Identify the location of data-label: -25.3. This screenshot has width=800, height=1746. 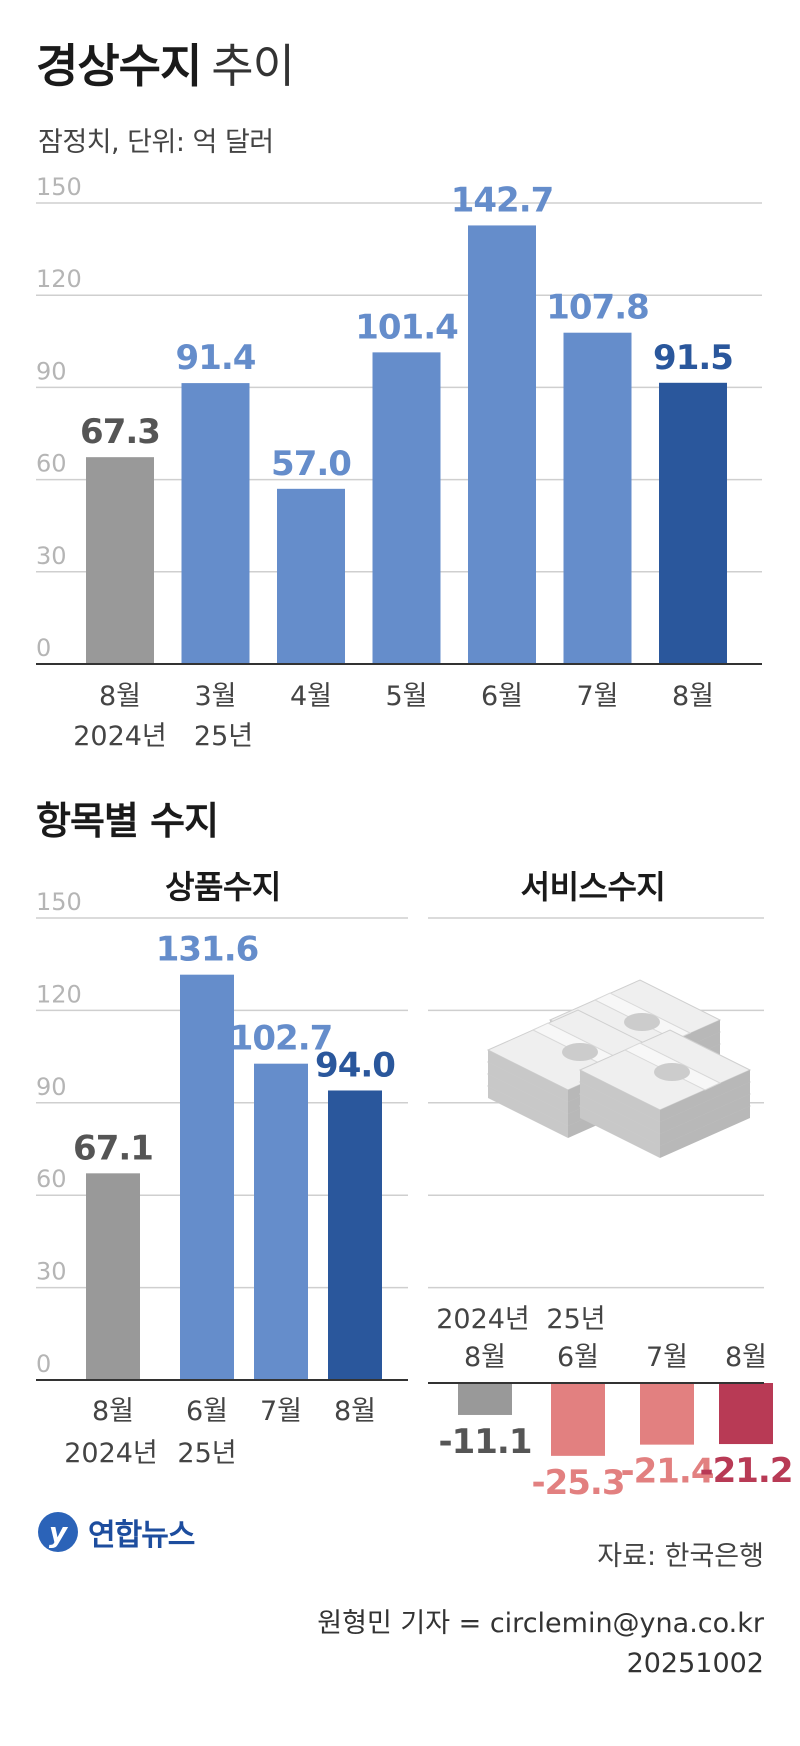
(578, 1481).